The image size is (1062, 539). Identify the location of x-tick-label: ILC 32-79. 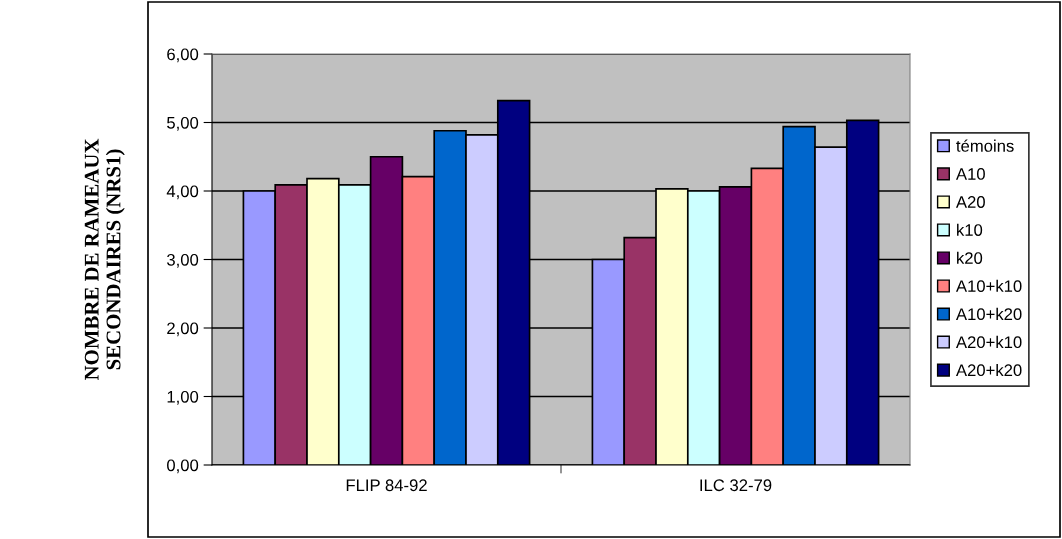
(736, 485).